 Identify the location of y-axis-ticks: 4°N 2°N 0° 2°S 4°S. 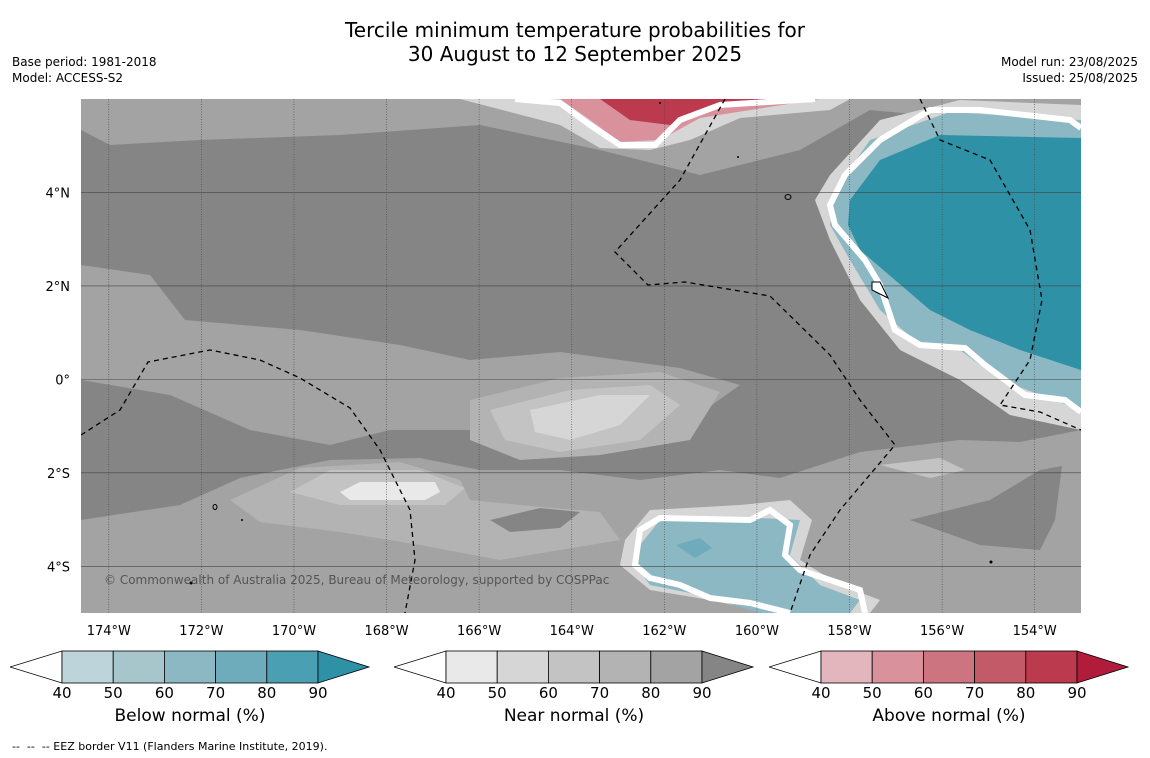
(58, 380).